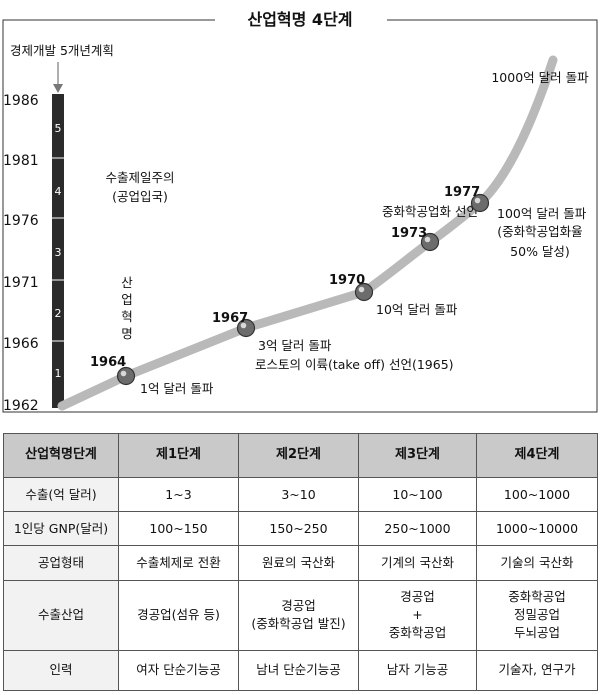 Image resolution: width=600 pixels, height=695 pixels. Describe the element at coordinates (21, 221) in the screenshot. I see `y-tick-label: 1976` at that location.